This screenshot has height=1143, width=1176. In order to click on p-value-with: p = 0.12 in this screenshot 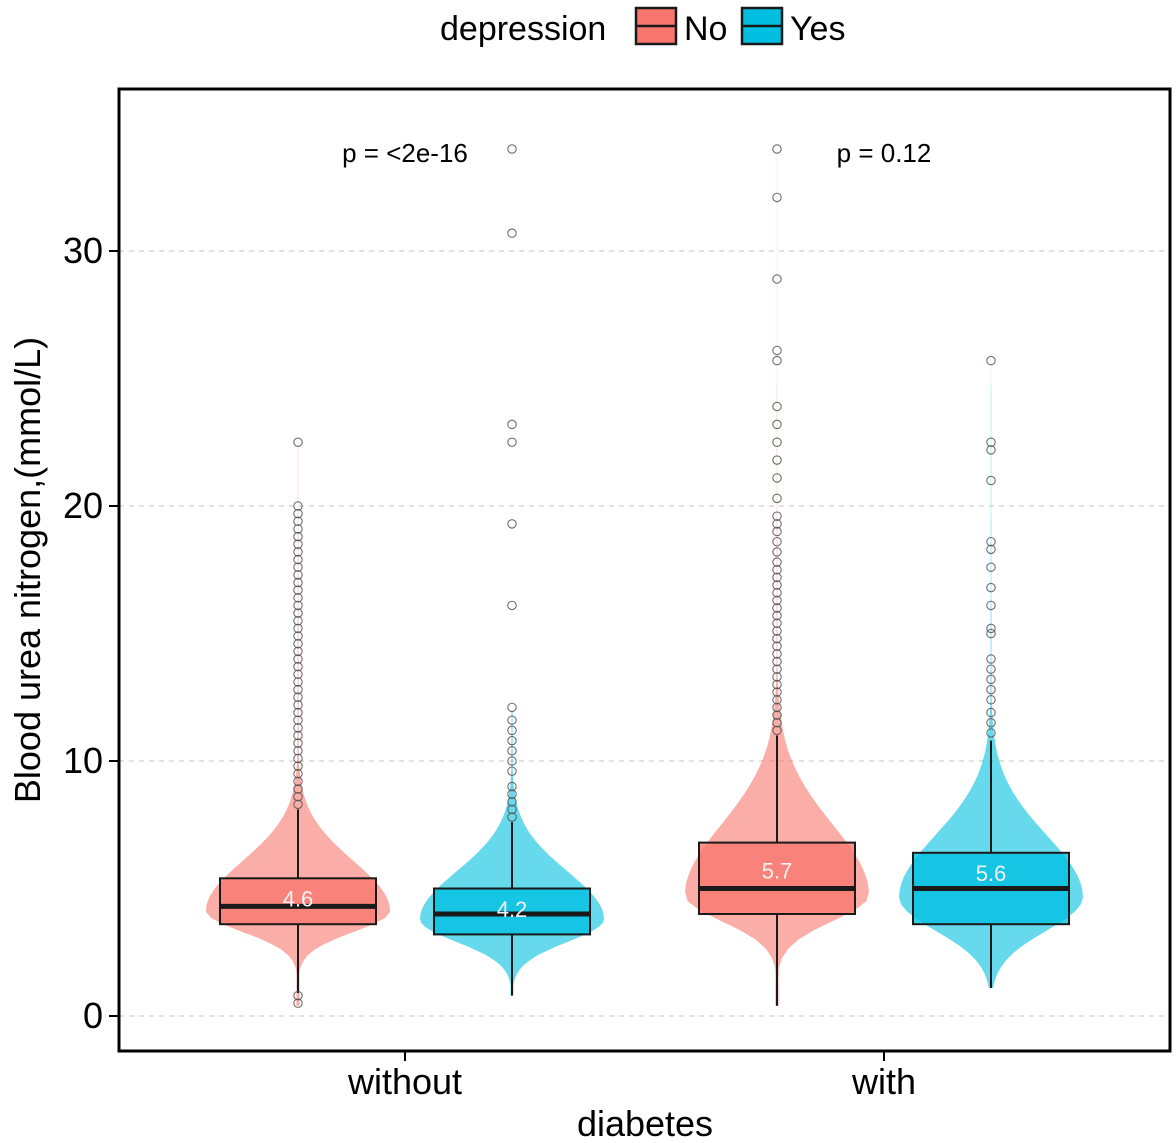, I will do `click(884, 153)`.